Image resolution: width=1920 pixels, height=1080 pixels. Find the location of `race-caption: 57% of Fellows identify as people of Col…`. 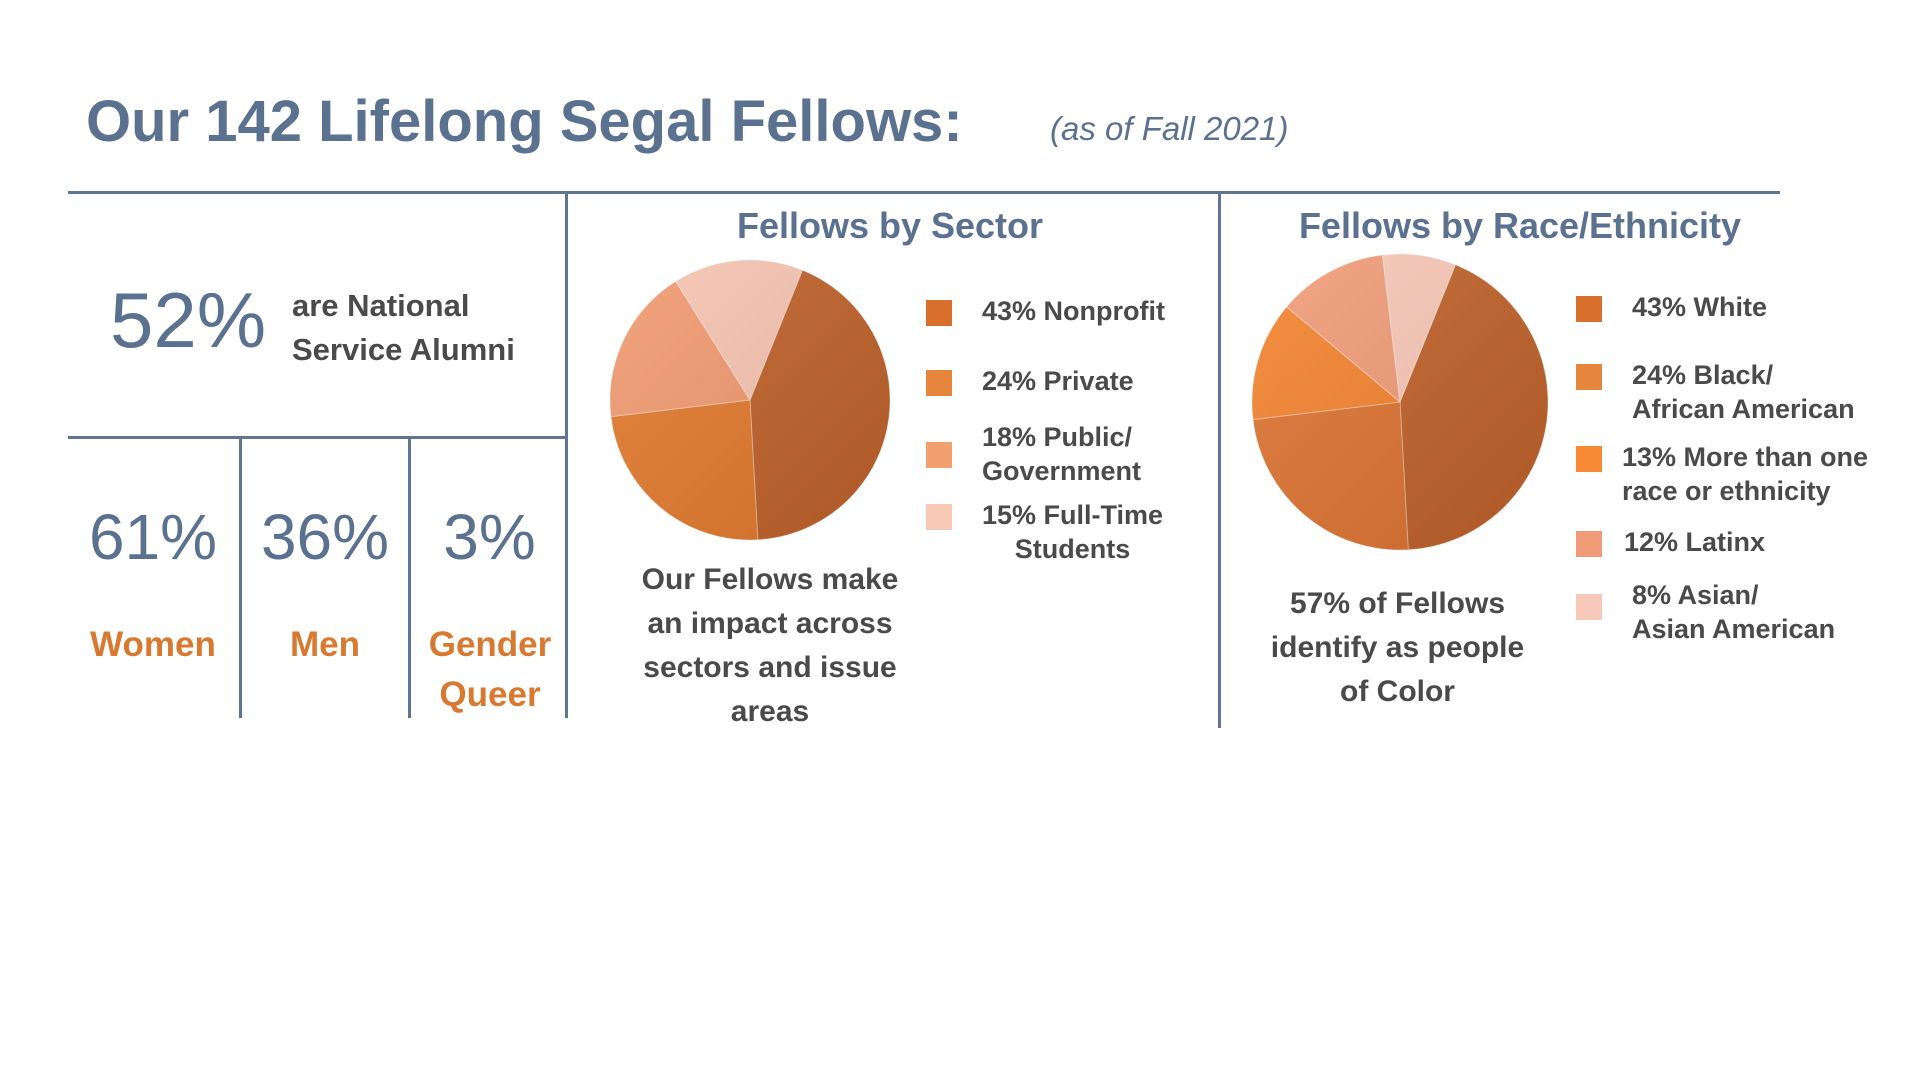

race-caption: 57% of Fellows identify as people of Col… is located at coordinates (1397, 647).